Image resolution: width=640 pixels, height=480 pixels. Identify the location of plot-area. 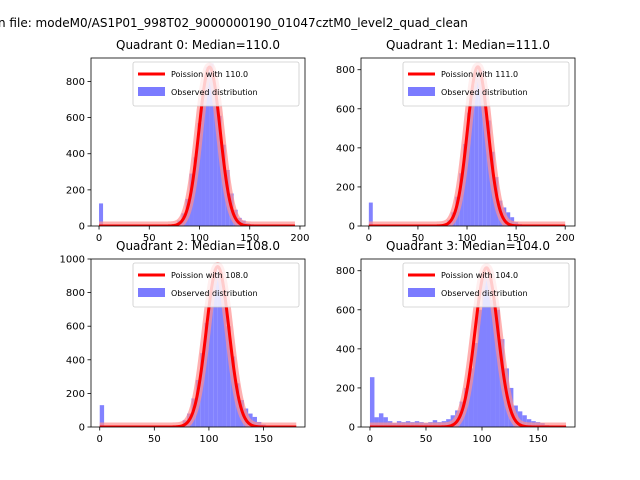
(467, 144).